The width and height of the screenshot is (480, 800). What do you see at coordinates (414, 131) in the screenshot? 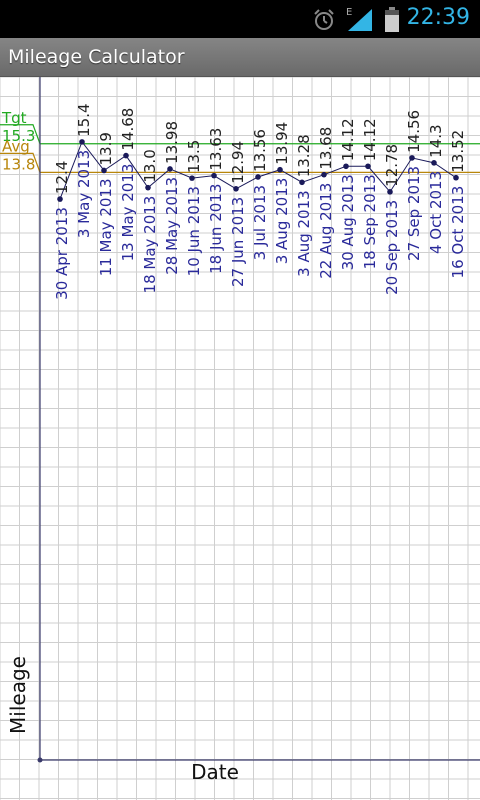
I see `data-label: 14.56` at bounding box center [414, 131].